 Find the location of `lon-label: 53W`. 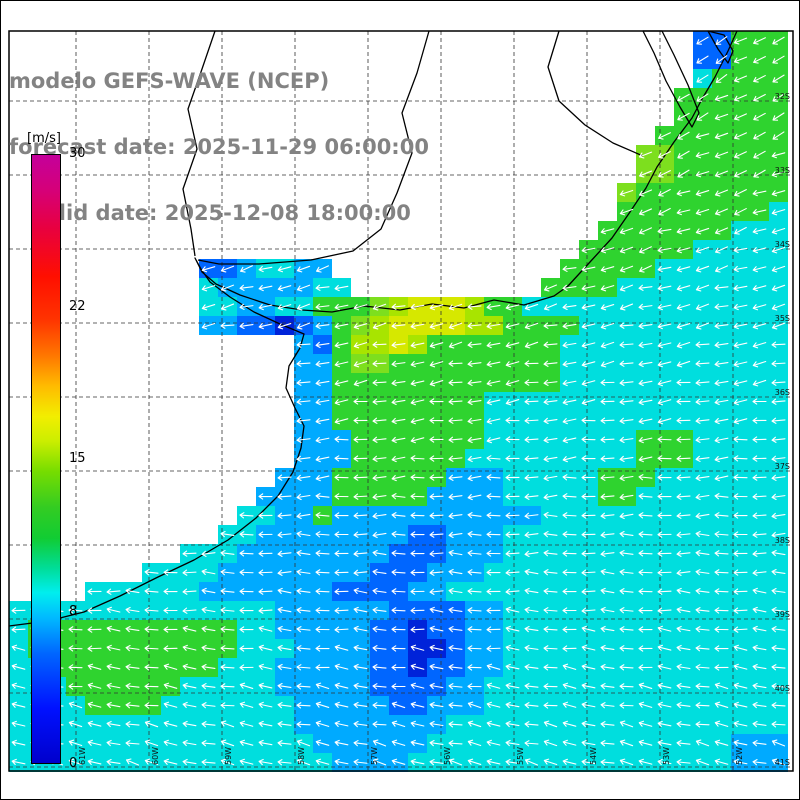

lon-label: 53W is located at coordinates (666, 756).